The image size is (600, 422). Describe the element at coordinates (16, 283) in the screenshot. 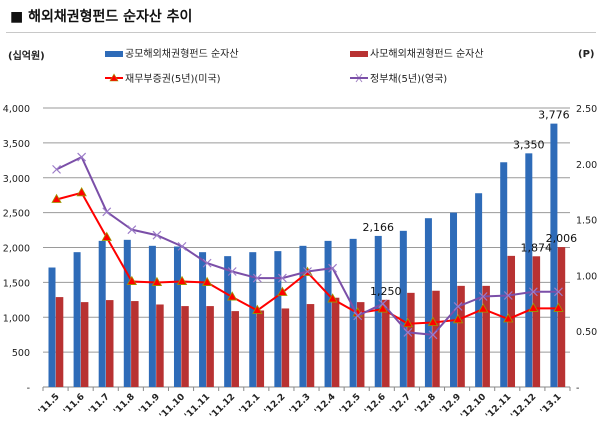

I see `left-tick-label: 1,500` at that location.